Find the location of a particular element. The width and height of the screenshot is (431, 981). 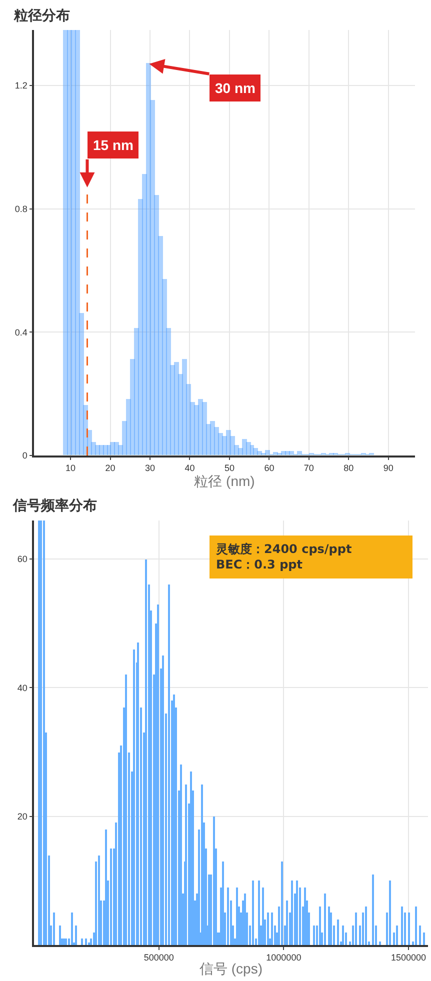

y-tick-label: 1.2 is located at coordinates (21, 85).